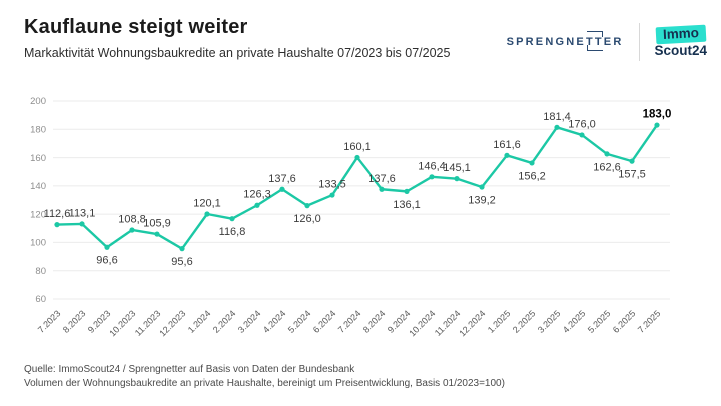 The width and height of the screenshot is (721, 406). Describe the element at coordinates (422, 323) in the screenshot. I see `svg-text: 10.2024` at that location.